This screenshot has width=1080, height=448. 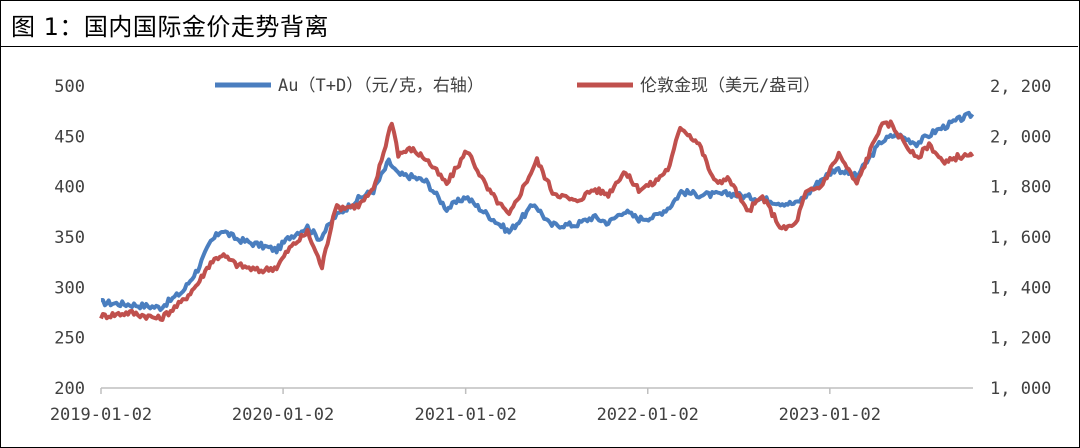 I want to click on y-left-tick-label: 300, so click(x=69, y=288).